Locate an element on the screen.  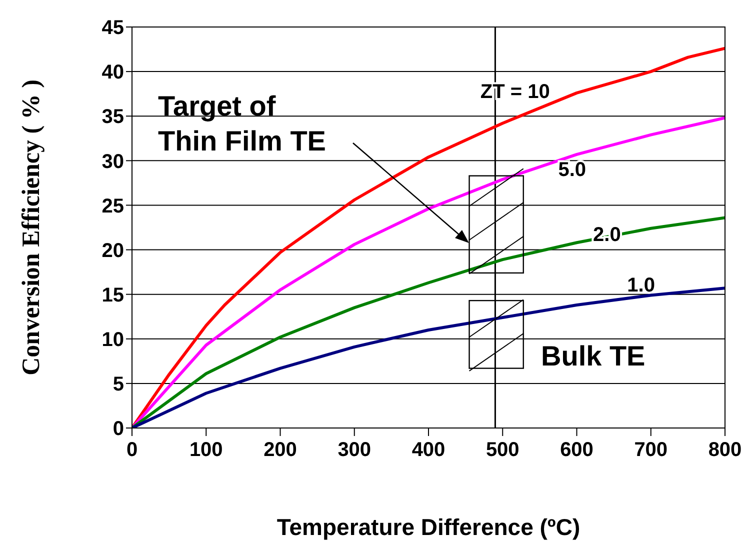
x-tick-label: 100 is located at coordinates (206, 450).